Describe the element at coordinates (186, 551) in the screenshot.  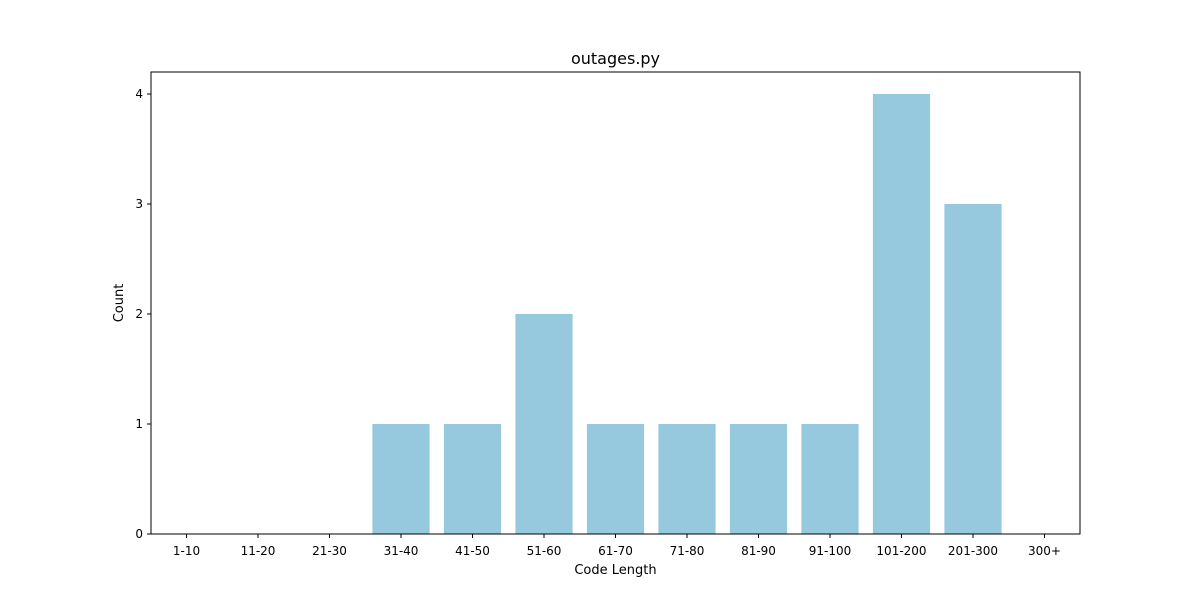
I see `x-tick-label: 1-10` at that location.